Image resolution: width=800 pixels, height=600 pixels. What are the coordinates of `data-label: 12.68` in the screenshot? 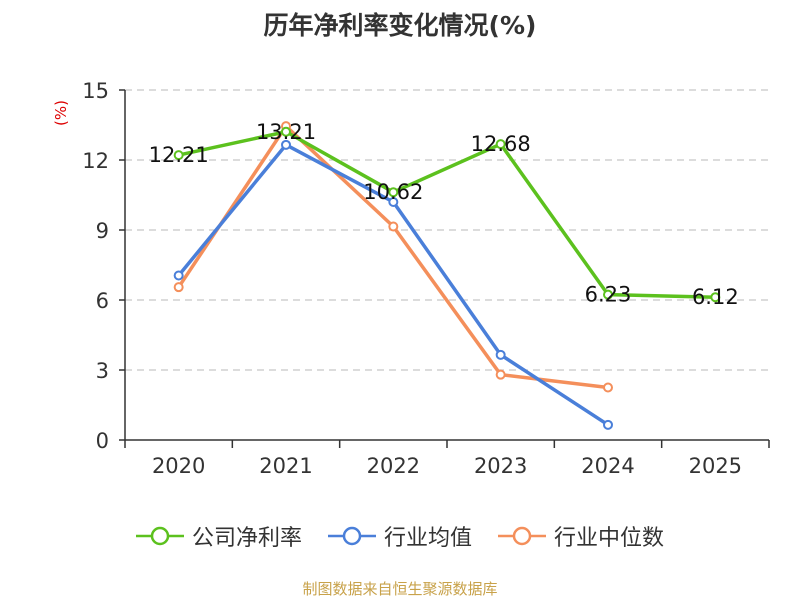 It's located at (501, 144).